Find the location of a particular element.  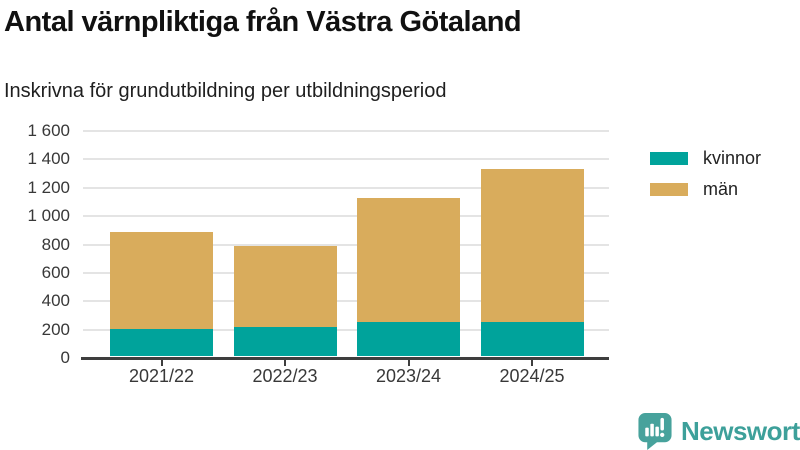

x-axis-label: 2024/25 is located at coordinates (532, 376).